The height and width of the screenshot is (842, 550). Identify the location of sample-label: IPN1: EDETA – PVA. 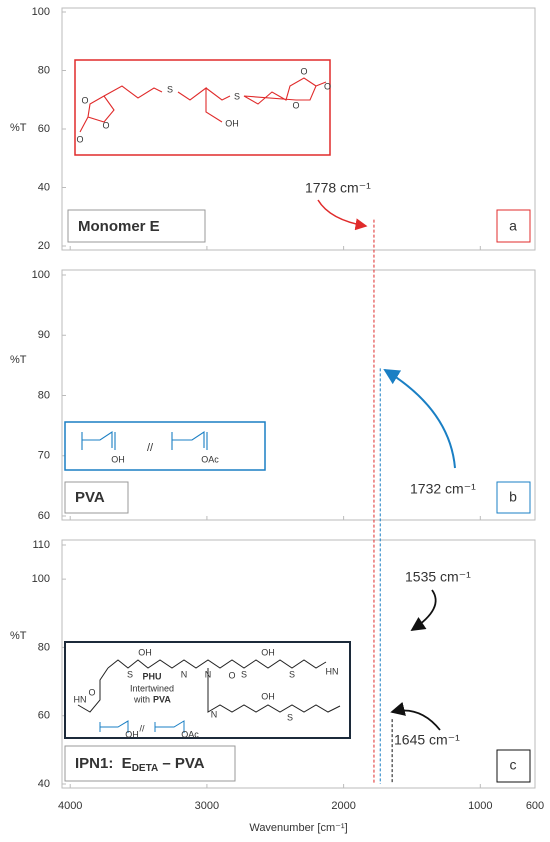
(140, 764).